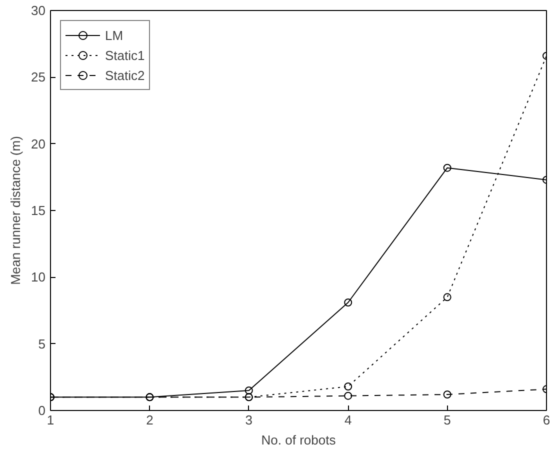  What do you see at coordinates (249, 420) in the screenshot?
I see `x-tick-label: 3` at bounding box center [249, 420].